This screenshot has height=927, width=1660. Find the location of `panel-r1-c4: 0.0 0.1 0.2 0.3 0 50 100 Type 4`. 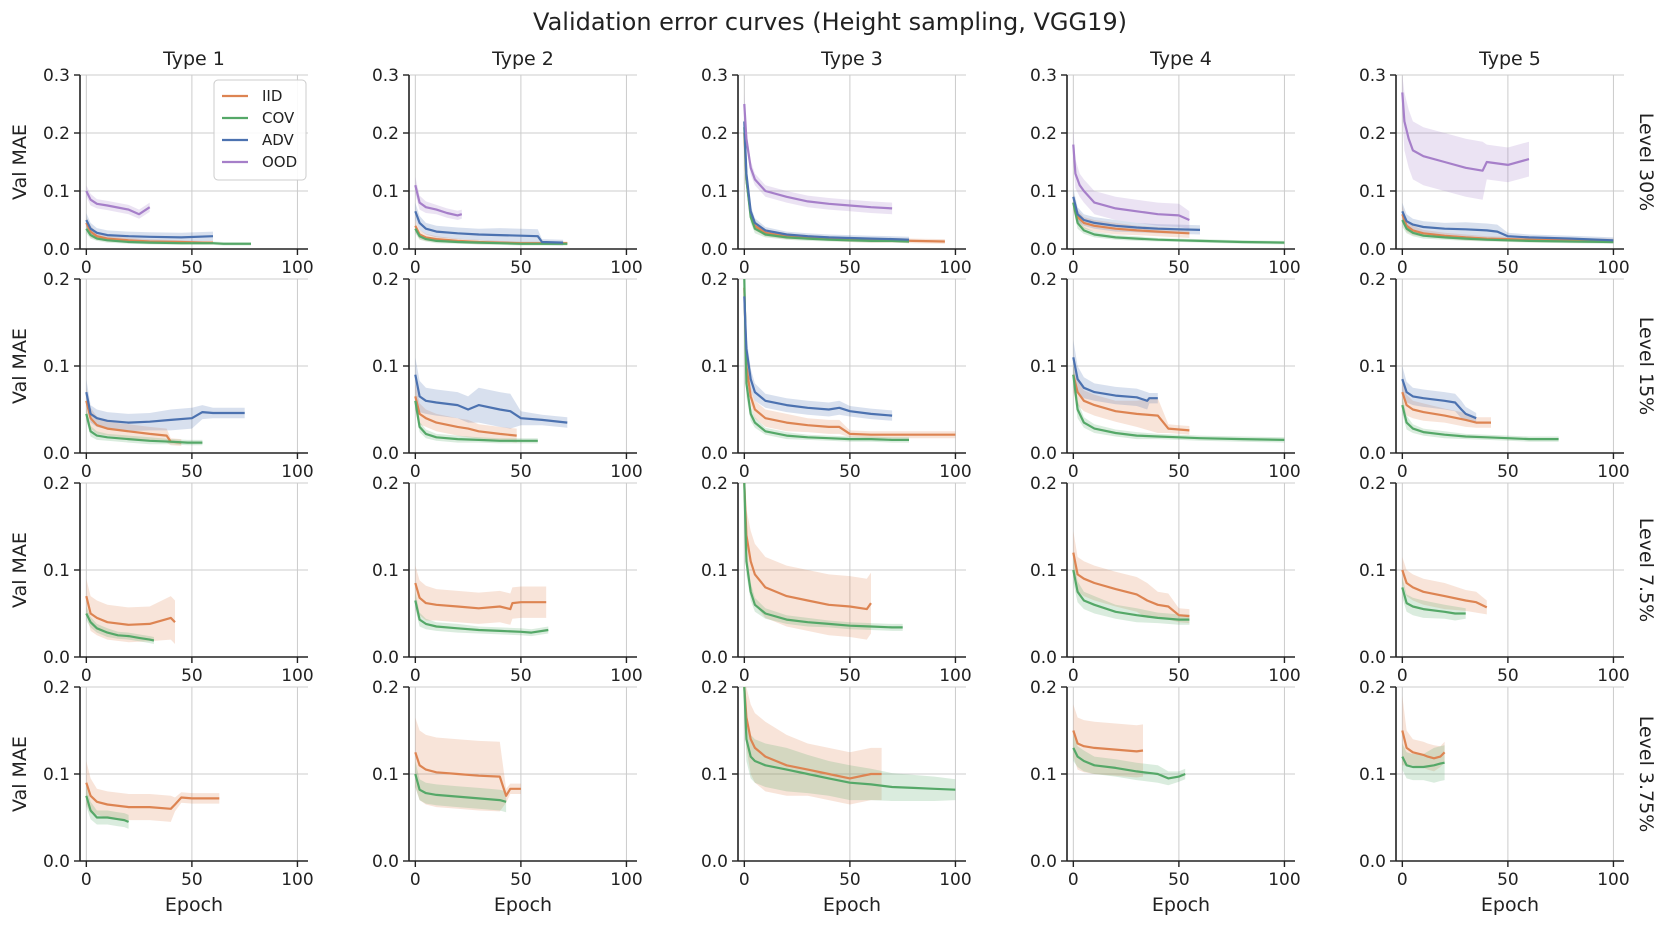

panel-r1-c4: 0.0 0.1 0.2 0.3 0 50 100 Type 4 is located at coordinates (1165, 163).